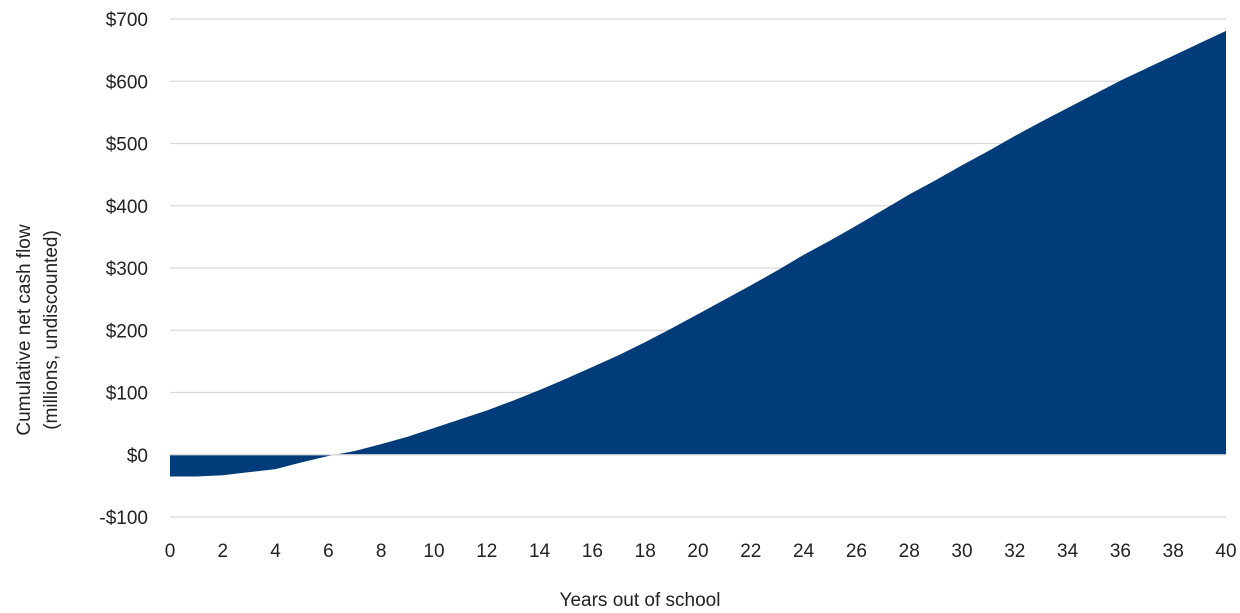 The width and height of the screenshot is (1240, 613). What do you see at coordinates (433, 551) in the screenshot?
I see `x-tick-label: 10` at bounding box center [433, 551].